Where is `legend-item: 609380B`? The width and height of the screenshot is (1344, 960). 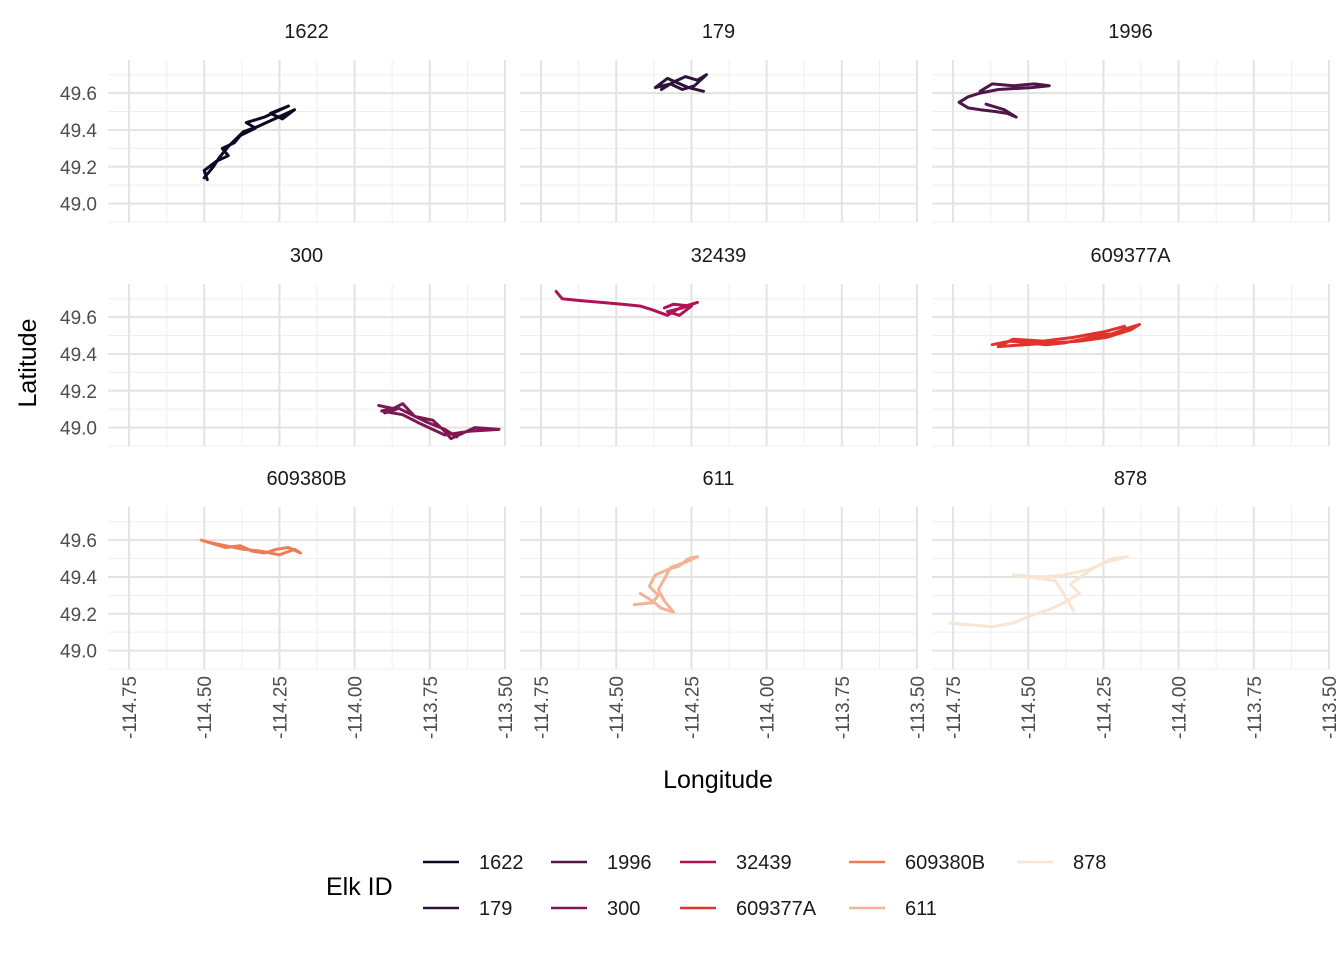
legend-item: 609380B is located at coordinates (917, 863).